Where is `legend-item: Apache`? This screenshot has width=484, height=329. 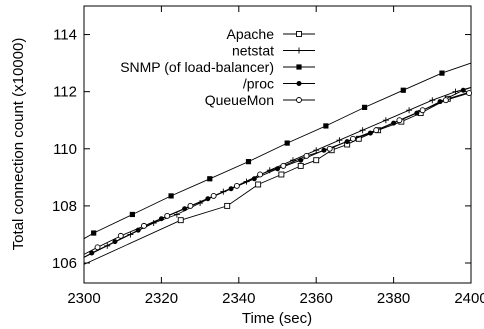
legend-item: Apache is located at coordinates (271, 34).